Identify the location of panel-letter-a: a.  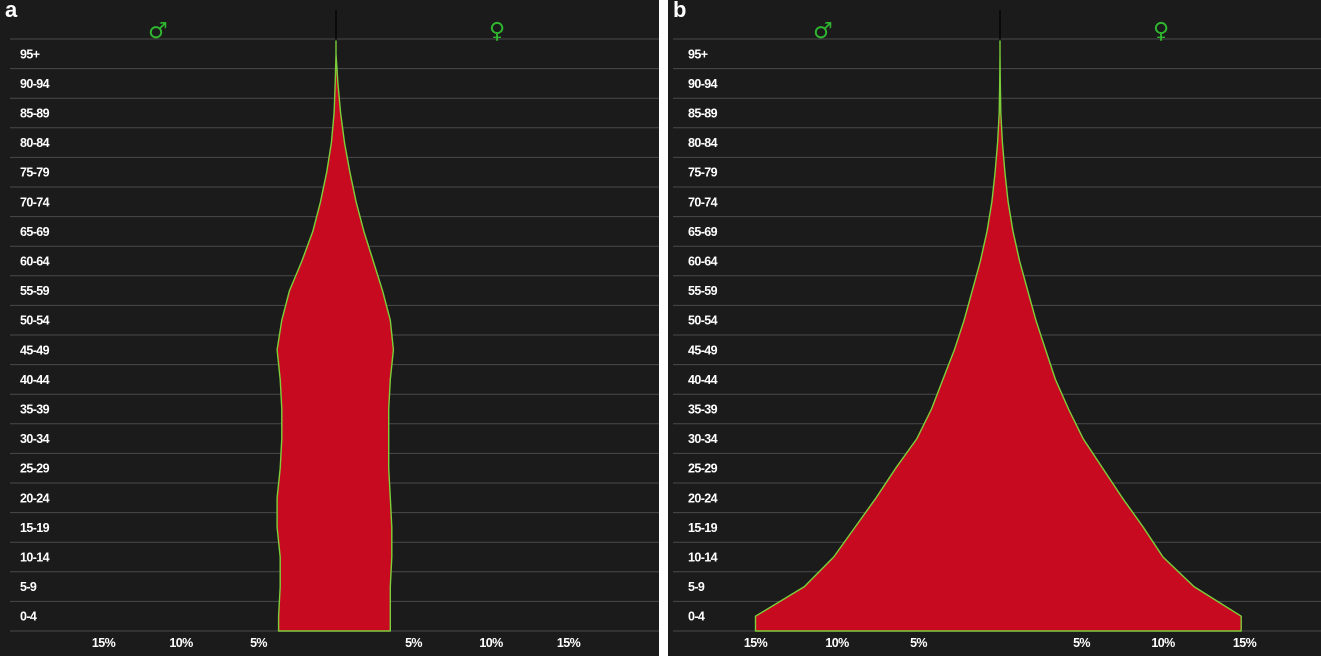
(11, 11).